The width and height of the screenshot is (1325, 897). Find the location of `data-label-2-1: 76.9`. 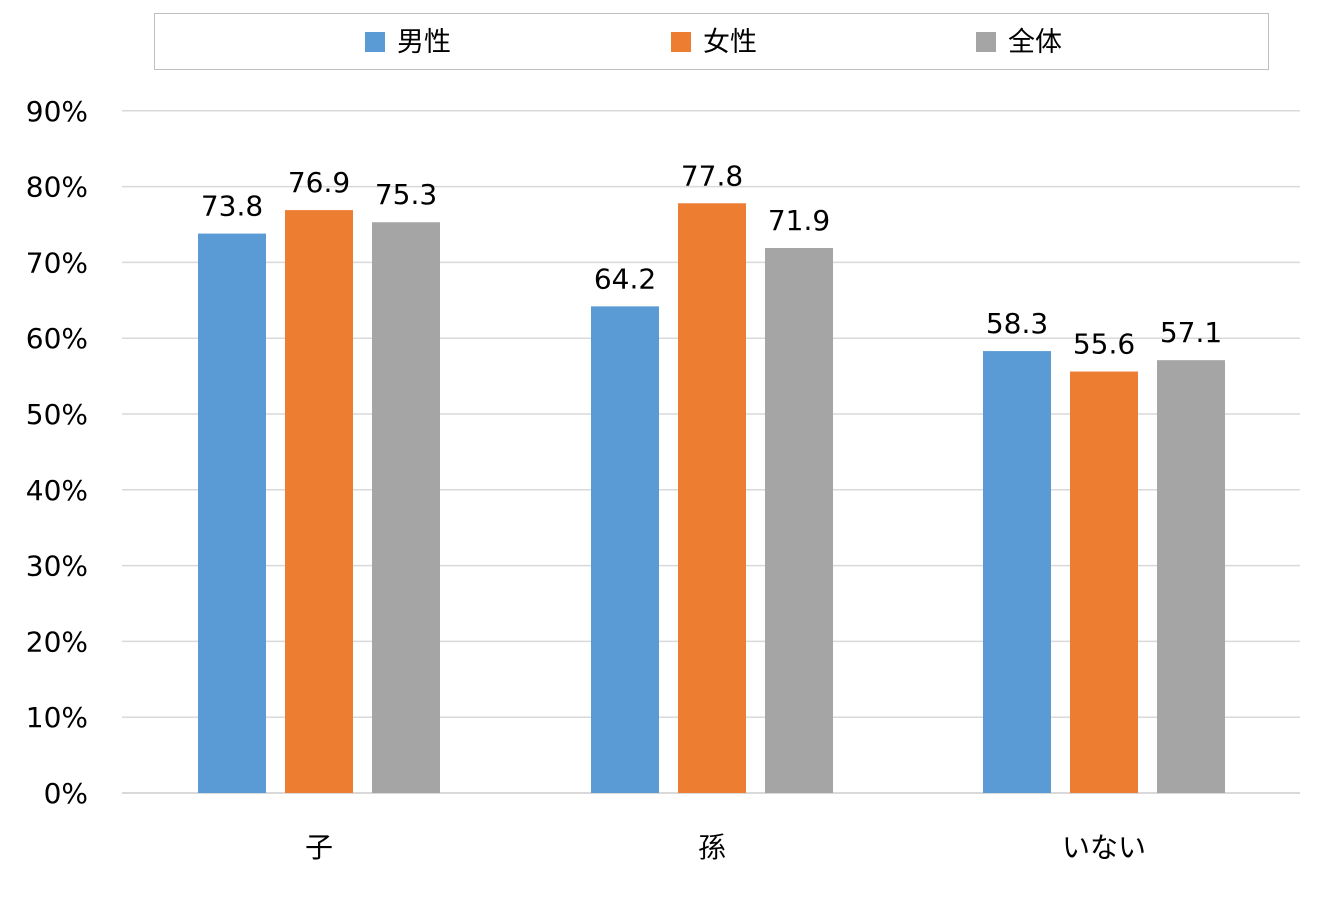

data-label-2-1: 76.9 is located at coordinates (319, 182).